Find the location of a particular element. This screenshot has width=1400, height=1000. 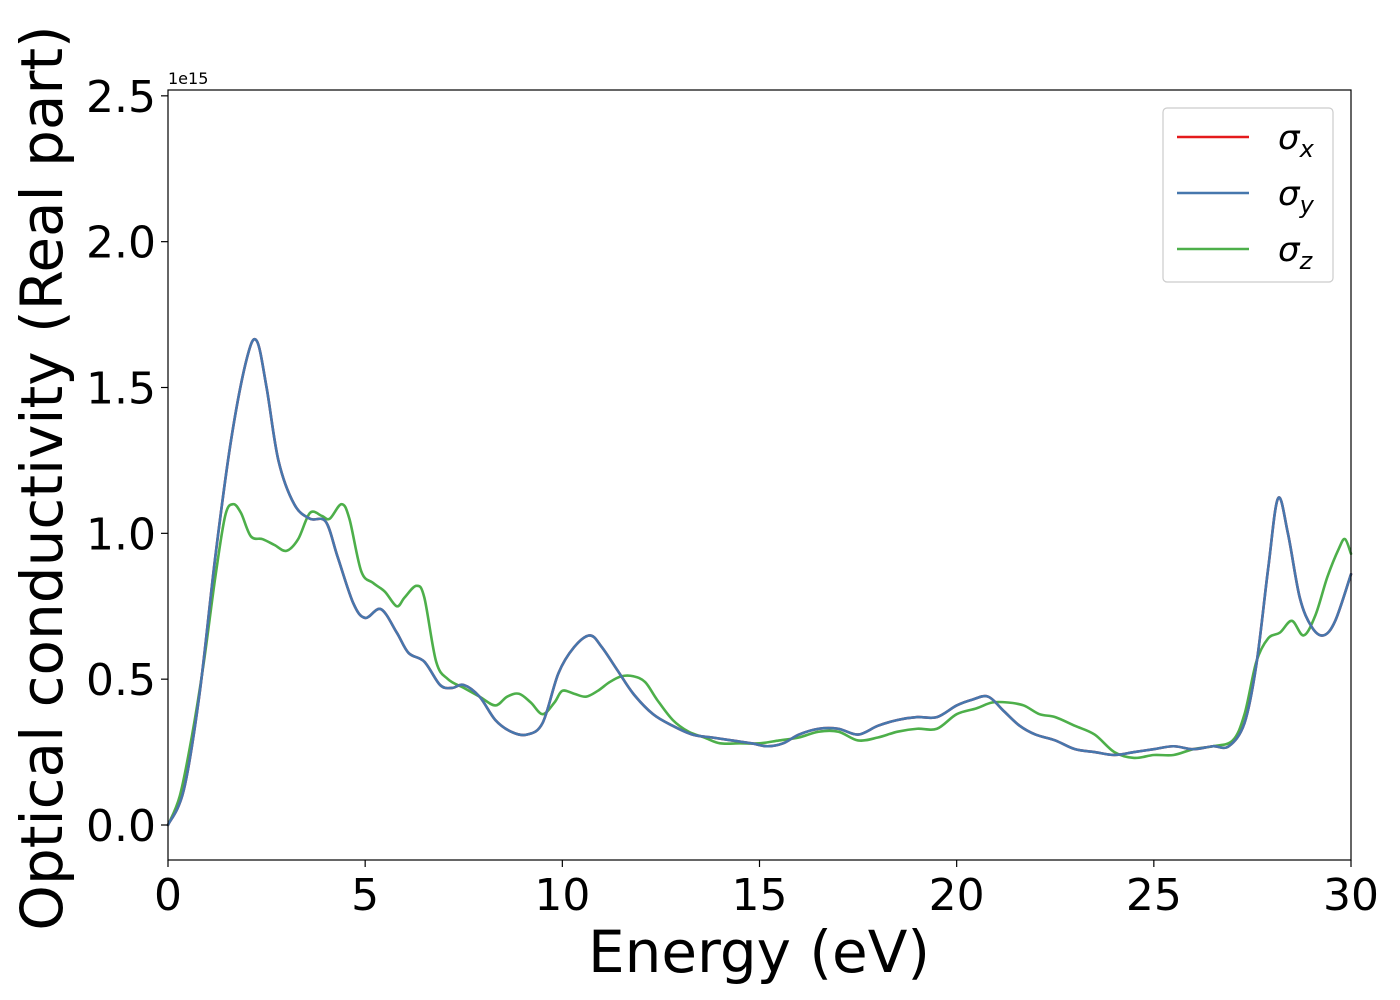

y-tick-label: 0.0 is located at coordinates (121, 826).